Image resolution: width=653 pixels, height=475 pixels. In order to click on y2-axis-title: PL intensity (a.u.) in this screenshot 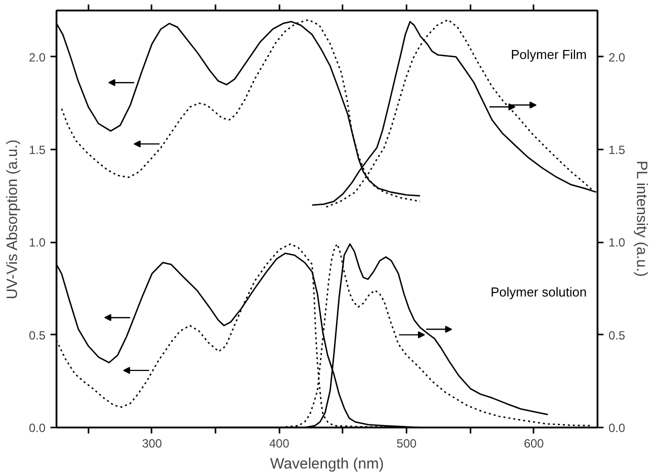, I will do `click(641, 218)`.